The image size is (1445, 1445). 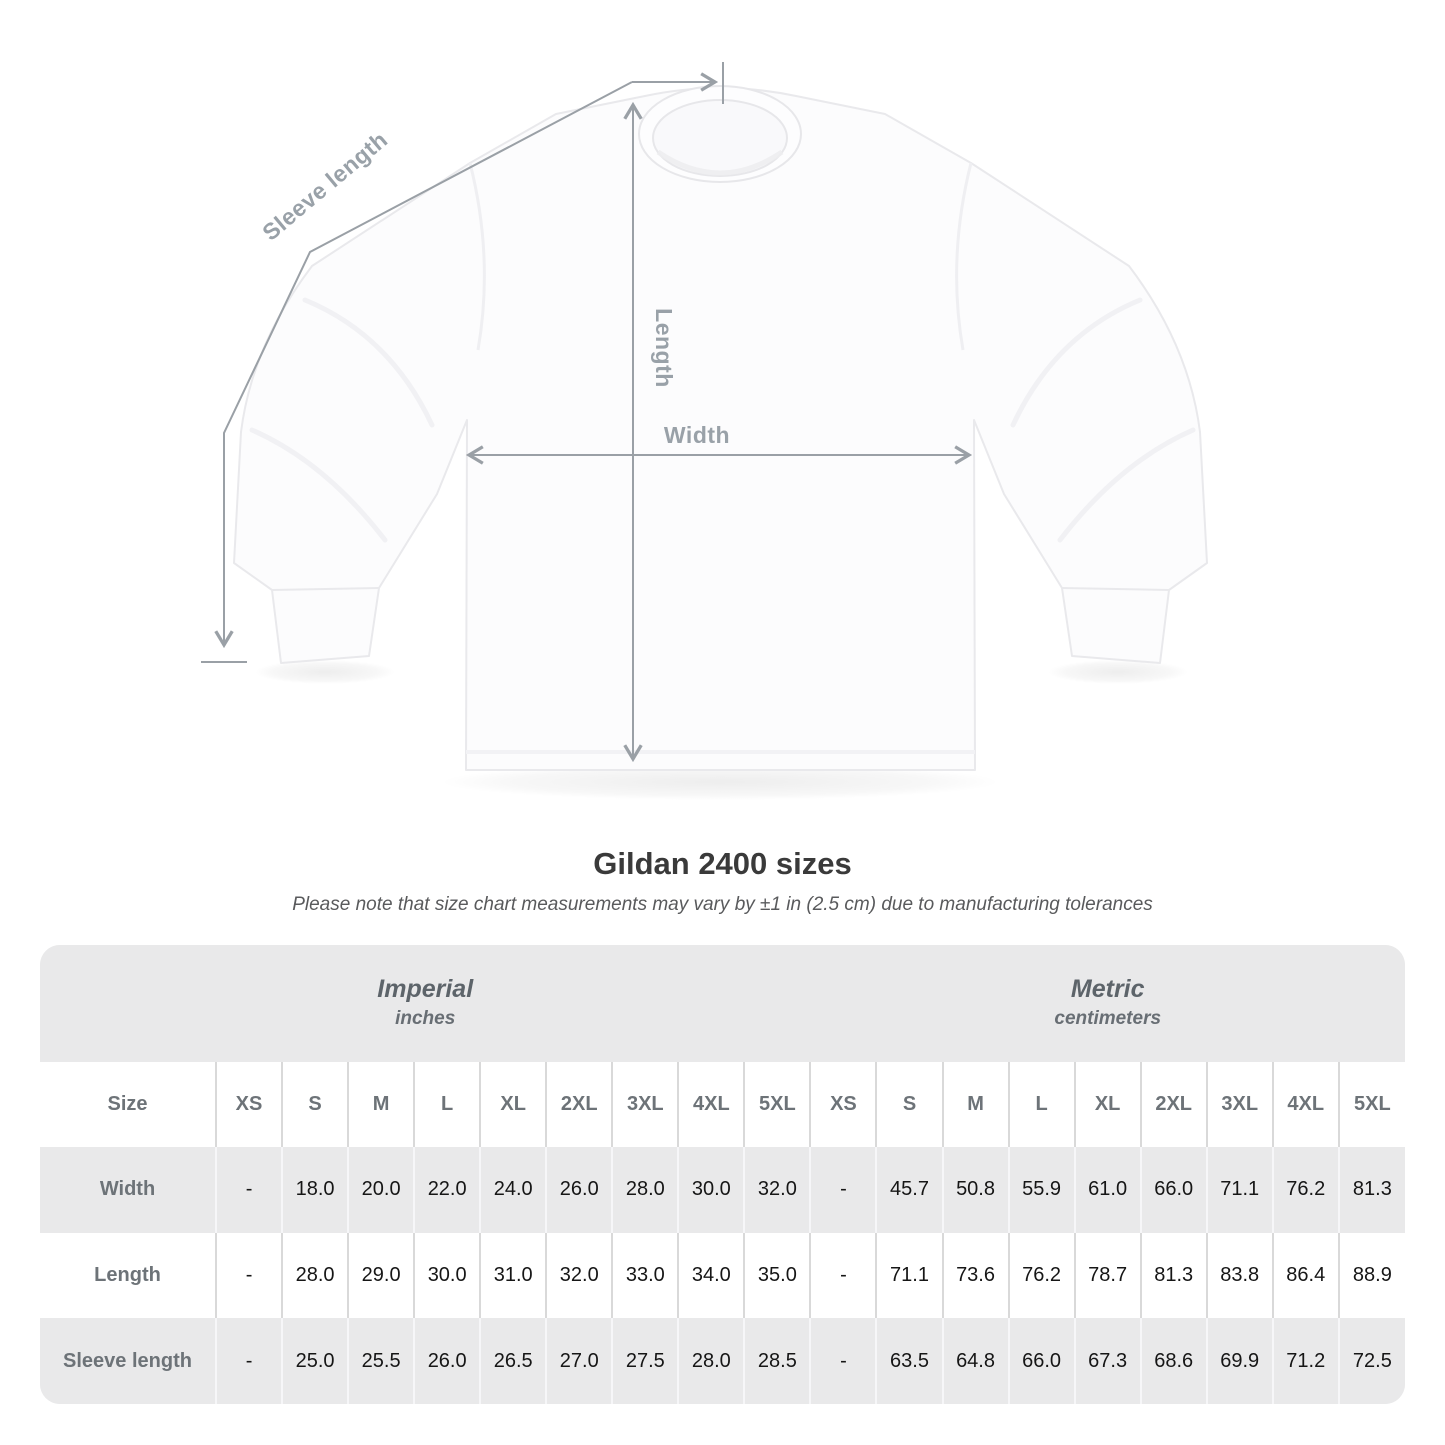 What do you see at coordinates (1107, 1190) in the screenshot?
I see `metric-value-cell: 61.0` at bounding box center [1107, 1190].